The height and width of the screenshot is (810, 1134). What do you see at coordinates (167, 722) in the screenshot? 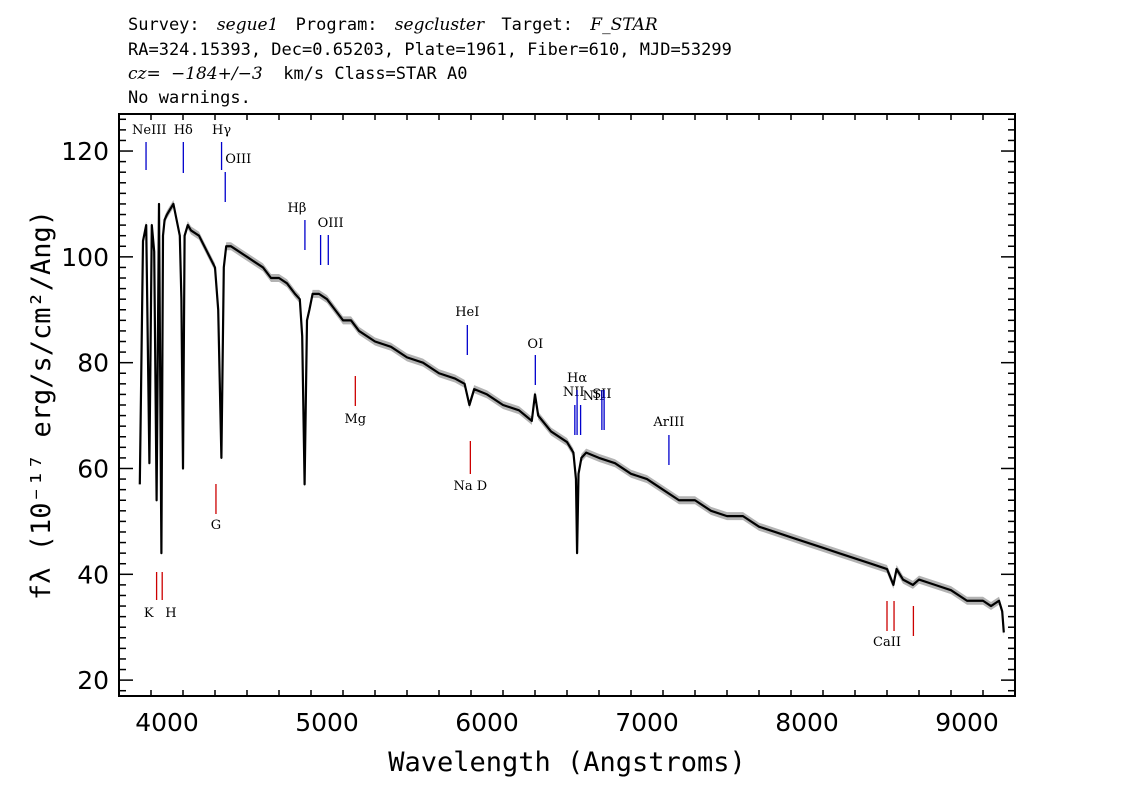
I see `x-tick-label: 4000` at bounding box center [167, 722].